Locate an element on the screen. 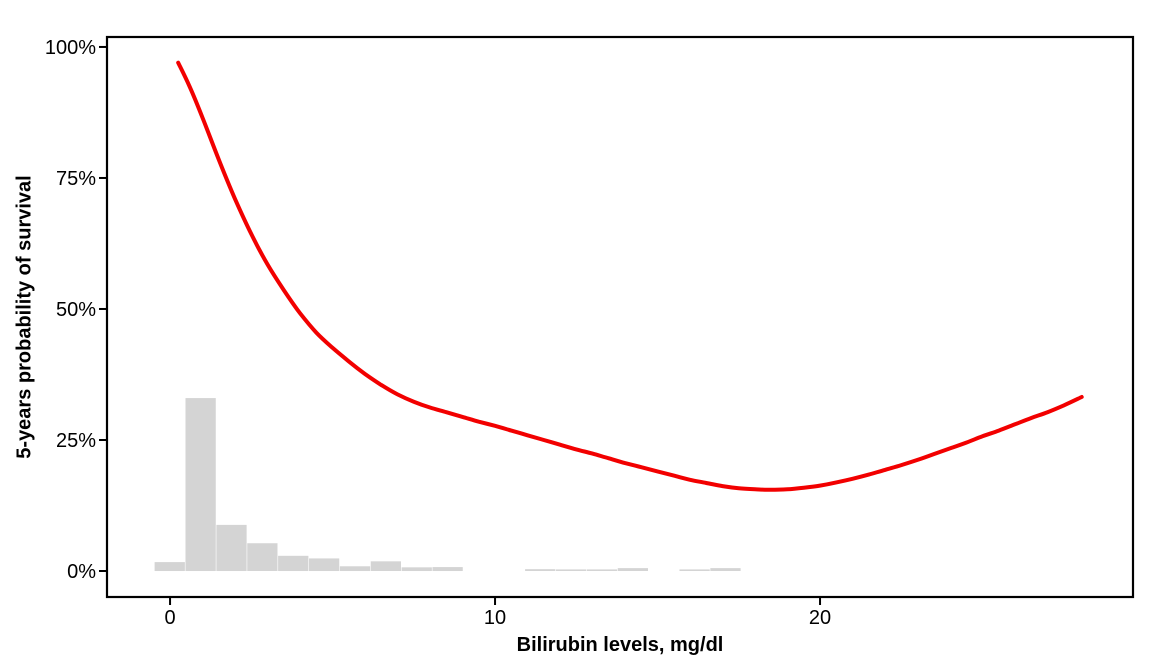  x-axis-title: Bilirubin levels, mg/dl is located at coordinates (620, 645).